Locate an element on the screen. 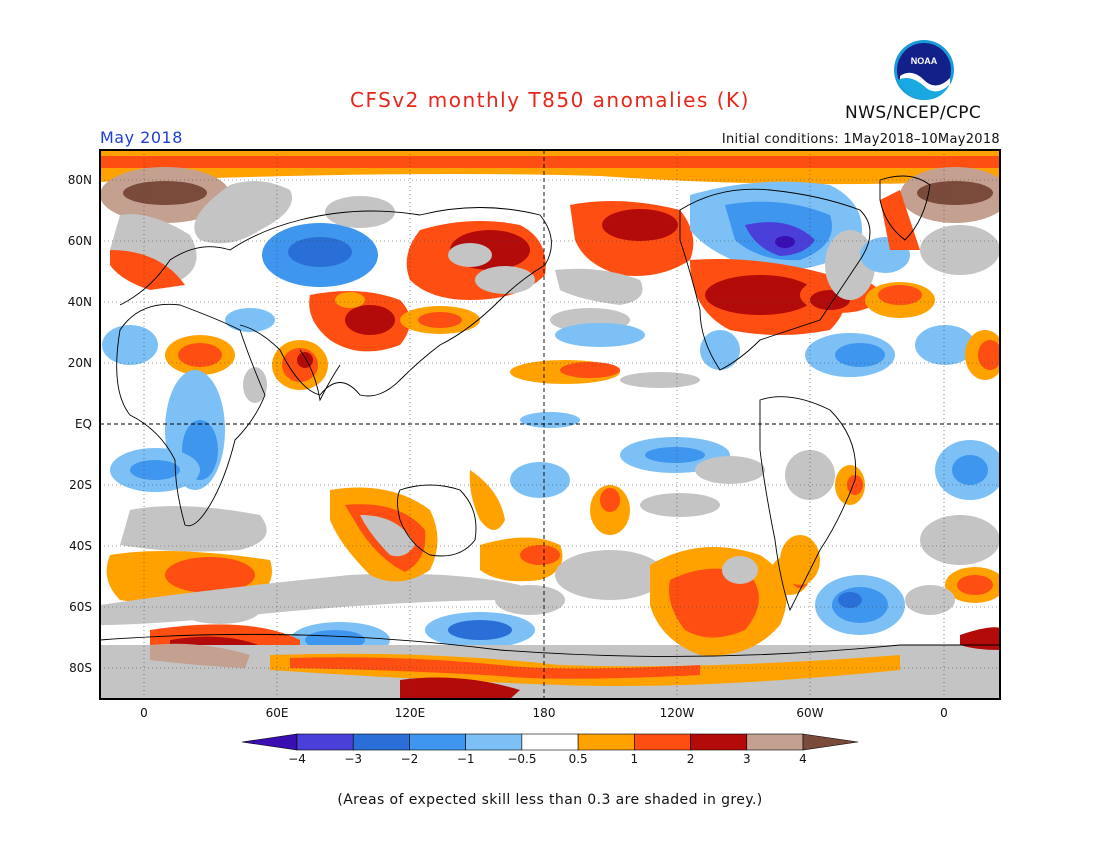 The height and width of the screenshot is (850, 1100). colorbar-label: 2 is located at coordinates (691, 759).